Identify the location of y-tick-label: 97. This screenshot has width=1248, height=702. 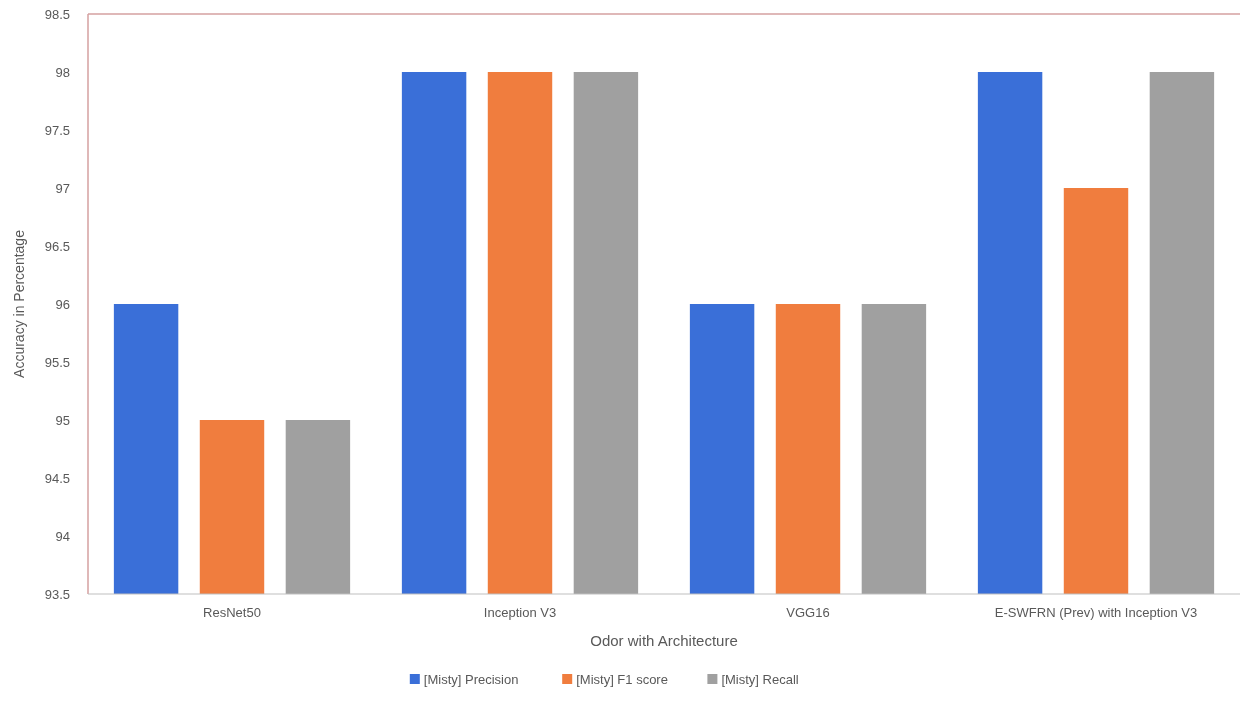
(62, 188).